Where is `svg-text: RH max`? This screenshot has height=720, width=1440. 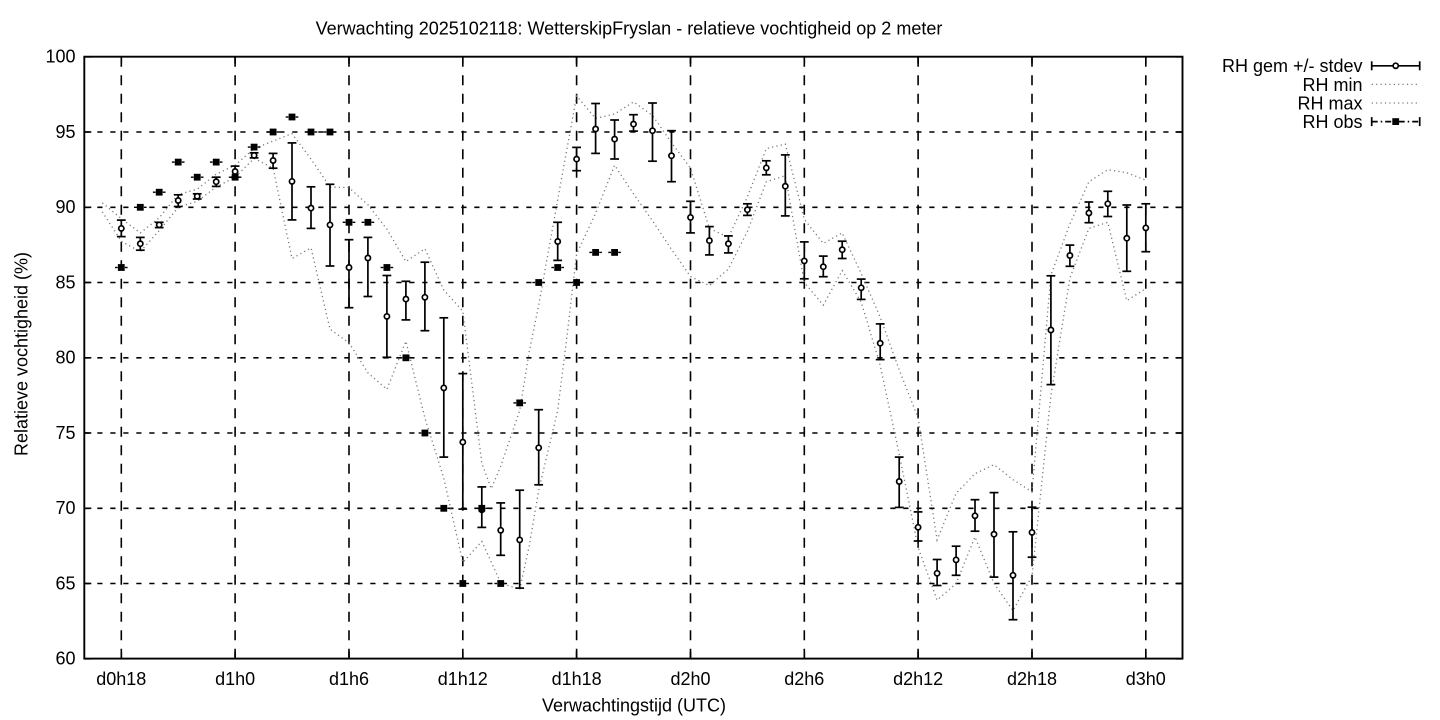 svg-text: RH max is located at coordinates (1329, 103).